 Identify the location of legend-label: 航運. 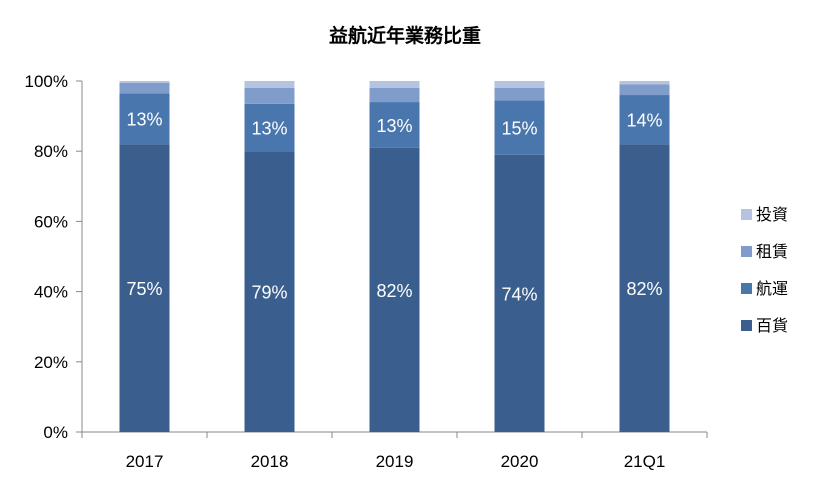
(772, 288).